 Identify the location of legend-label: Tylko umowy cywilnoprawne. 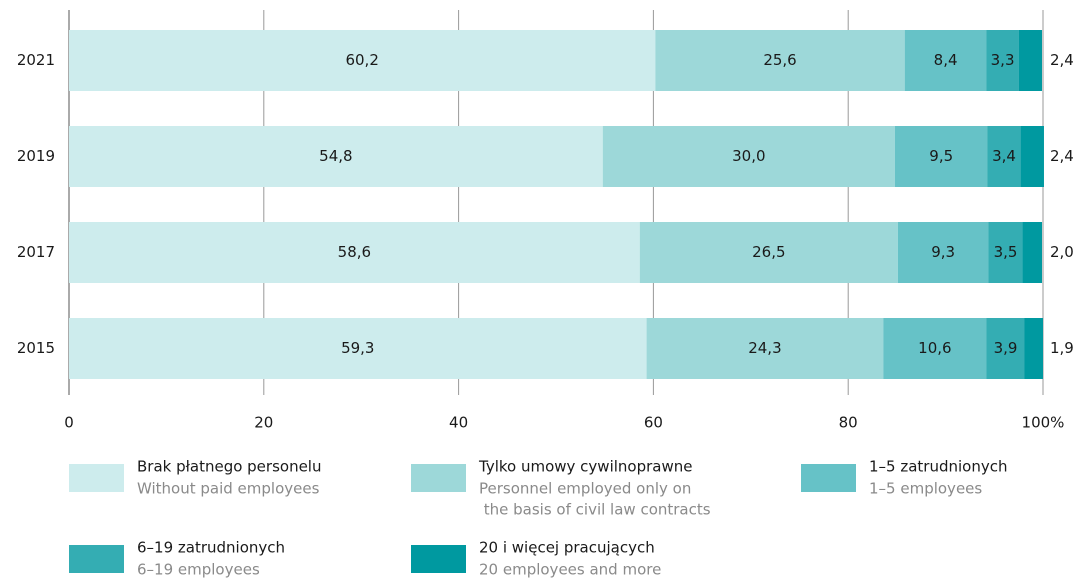
(585, 467).